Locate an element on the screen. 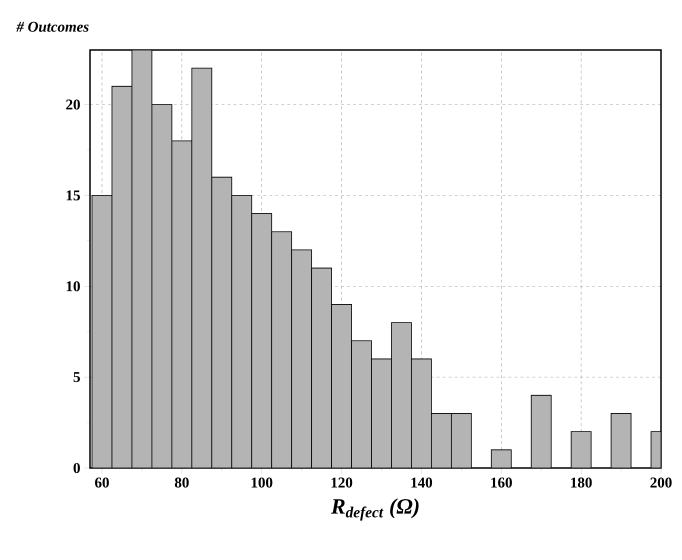  x-tick-label: 140 is located at coordinates (421, 483).